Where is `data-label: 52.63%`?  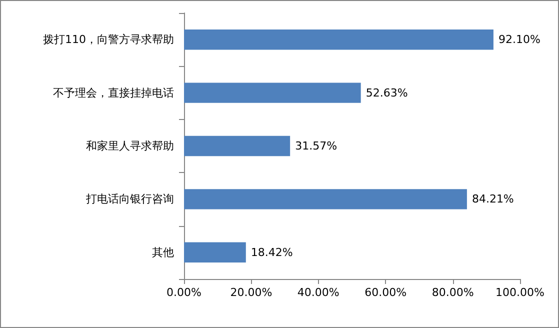
data-label: 52.63% is located at coordinates (387, 93).